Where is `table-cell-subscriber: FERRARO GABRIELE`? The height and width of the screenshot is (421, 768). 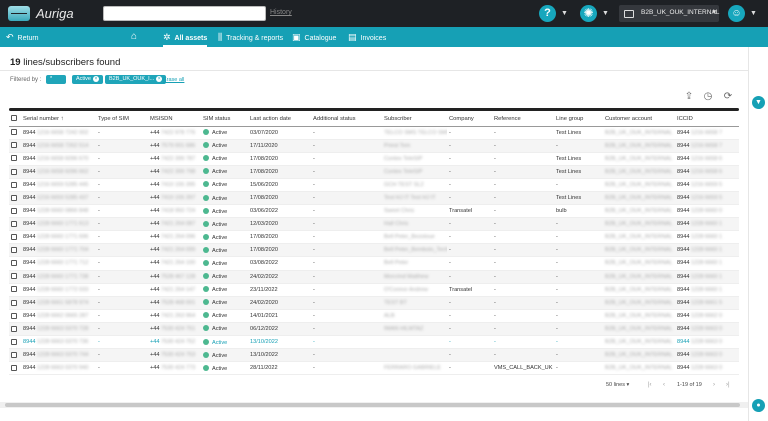
table-cell-subscriber: FERRARO GABRIELE is located at coordinates (414, 368).